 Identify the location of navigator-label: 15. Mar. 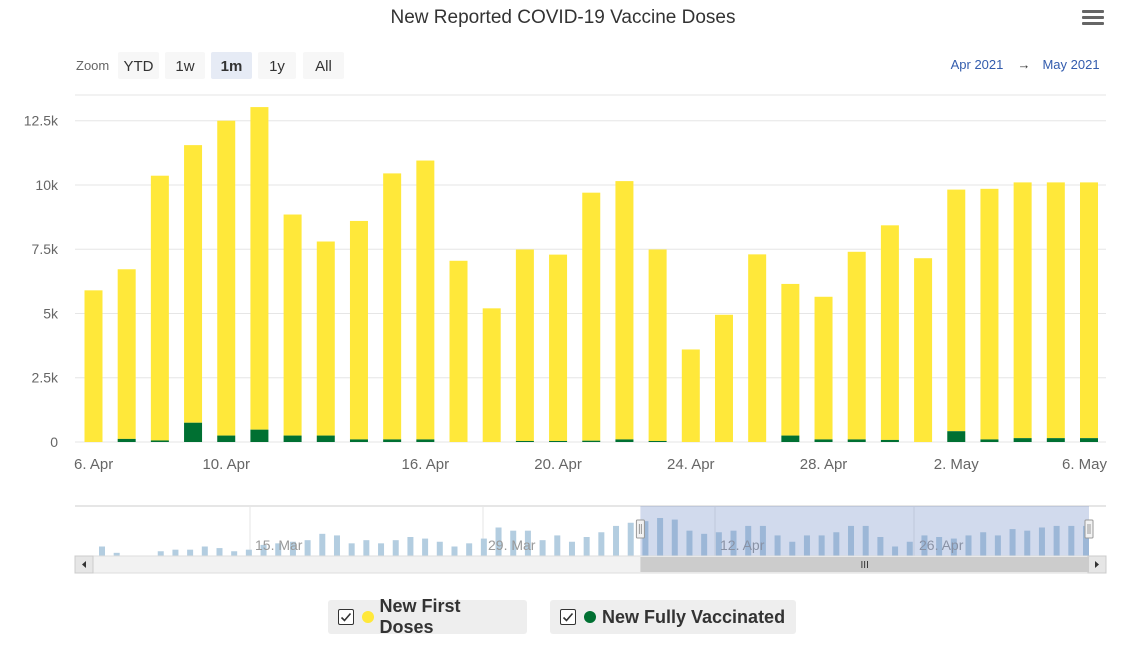
(279, 545).